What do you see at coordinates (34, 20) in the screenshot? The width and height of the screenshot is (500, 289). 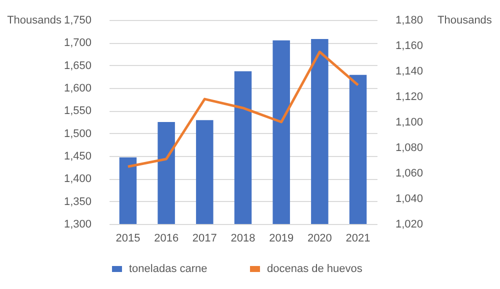 I see `y-axis-title: Thousands` at bounding box center [34, 20].